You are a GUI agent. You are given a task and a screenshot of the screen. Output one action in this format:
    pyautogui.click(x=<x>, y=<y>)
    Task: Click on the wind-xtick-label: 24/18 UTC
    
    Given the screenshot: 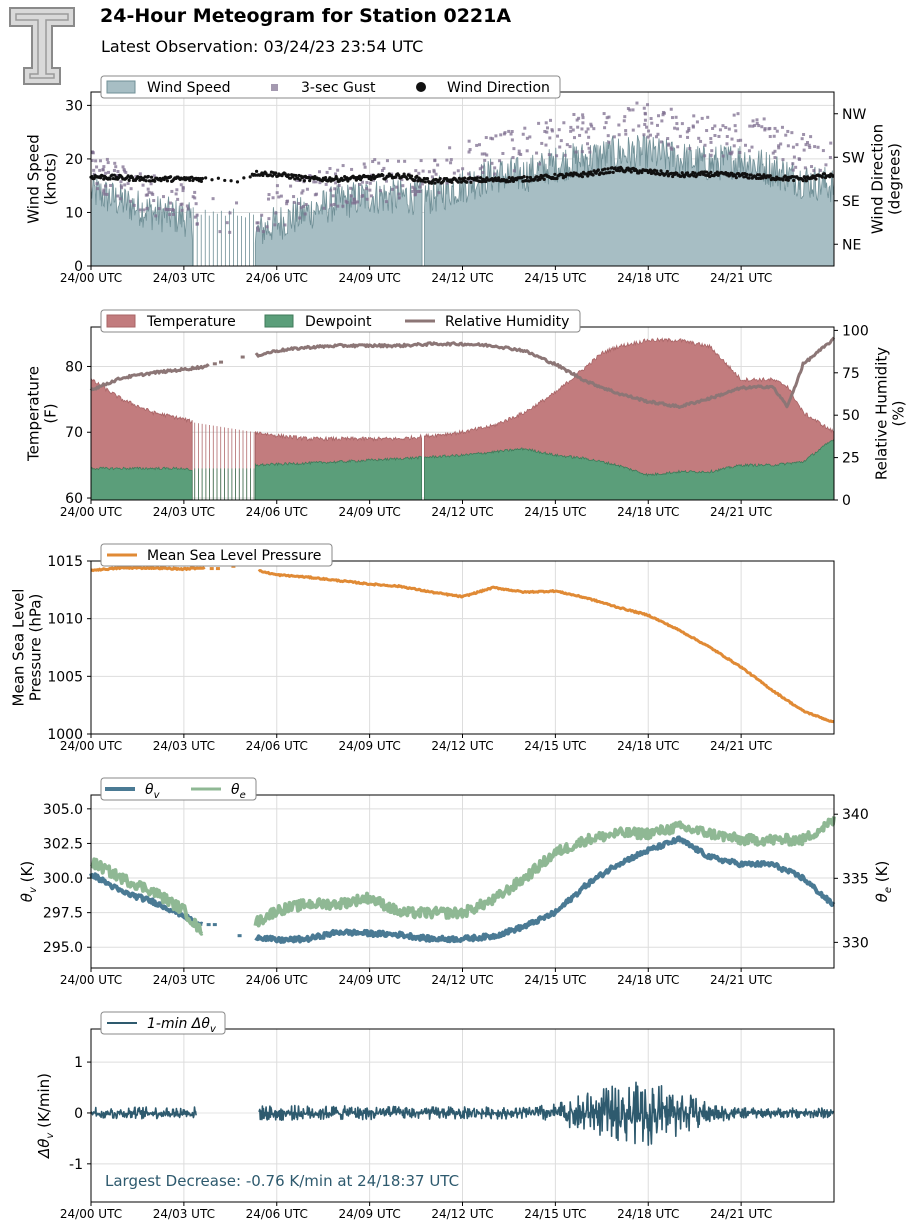 What is the action you would take?
    pyautogui.click(x=648, y=278)
    